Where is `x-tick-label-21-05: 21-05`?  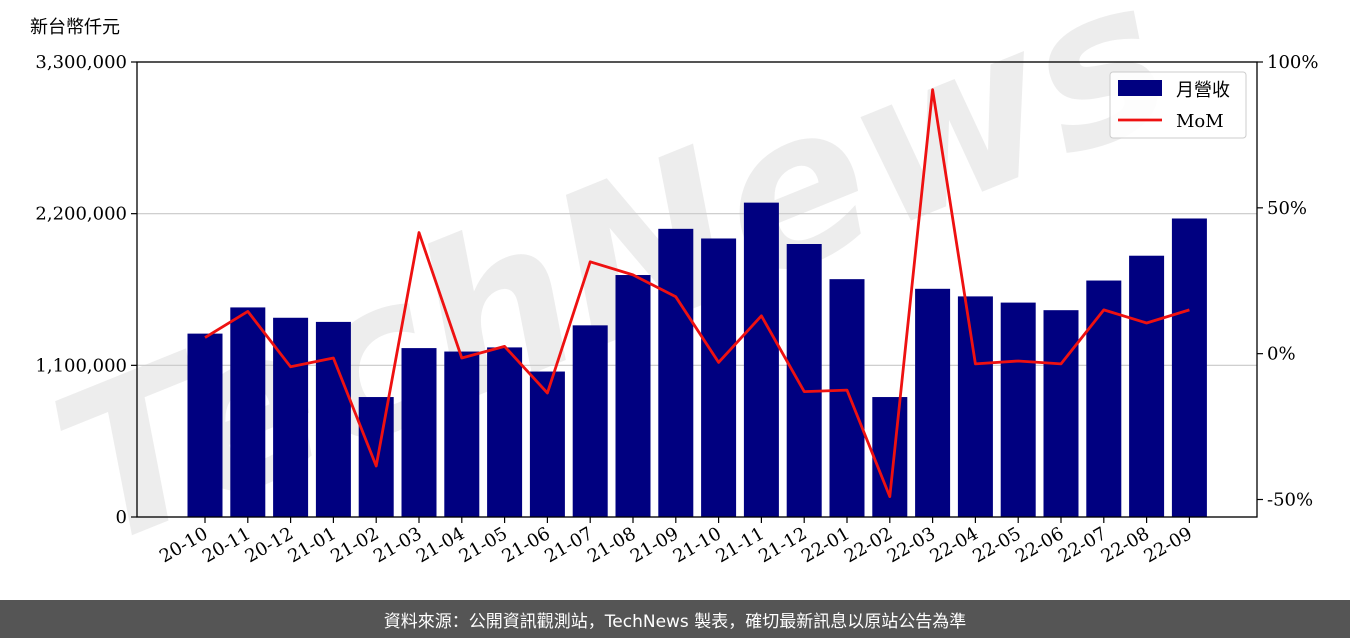
x-tick-label-21-05: 21-05 is located at coordinates (483, 545).